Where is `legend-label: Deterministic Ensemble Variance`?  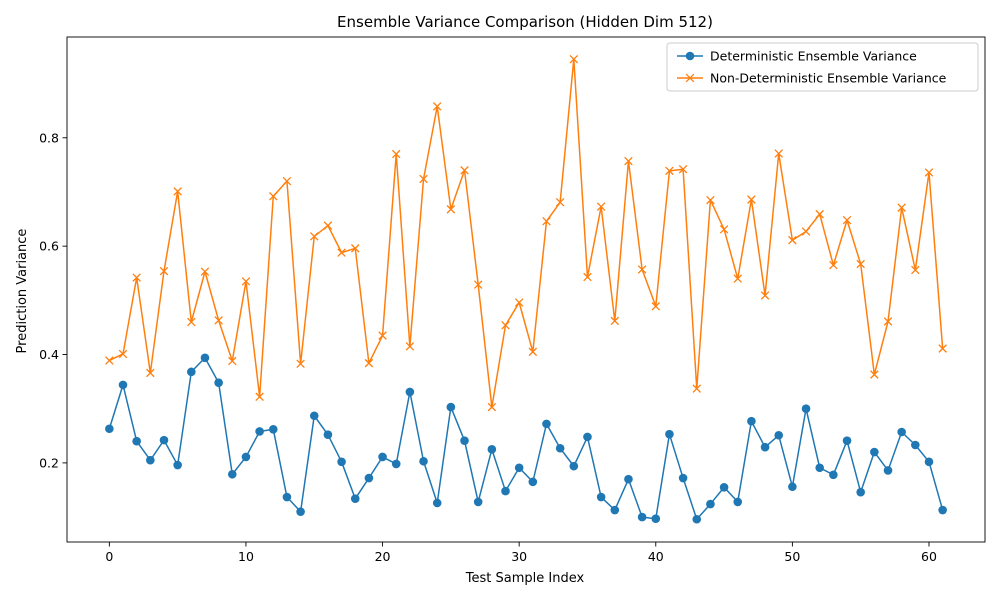
legend-label: Deterministic Ensemble Variance is located at coordinates (813, 56).